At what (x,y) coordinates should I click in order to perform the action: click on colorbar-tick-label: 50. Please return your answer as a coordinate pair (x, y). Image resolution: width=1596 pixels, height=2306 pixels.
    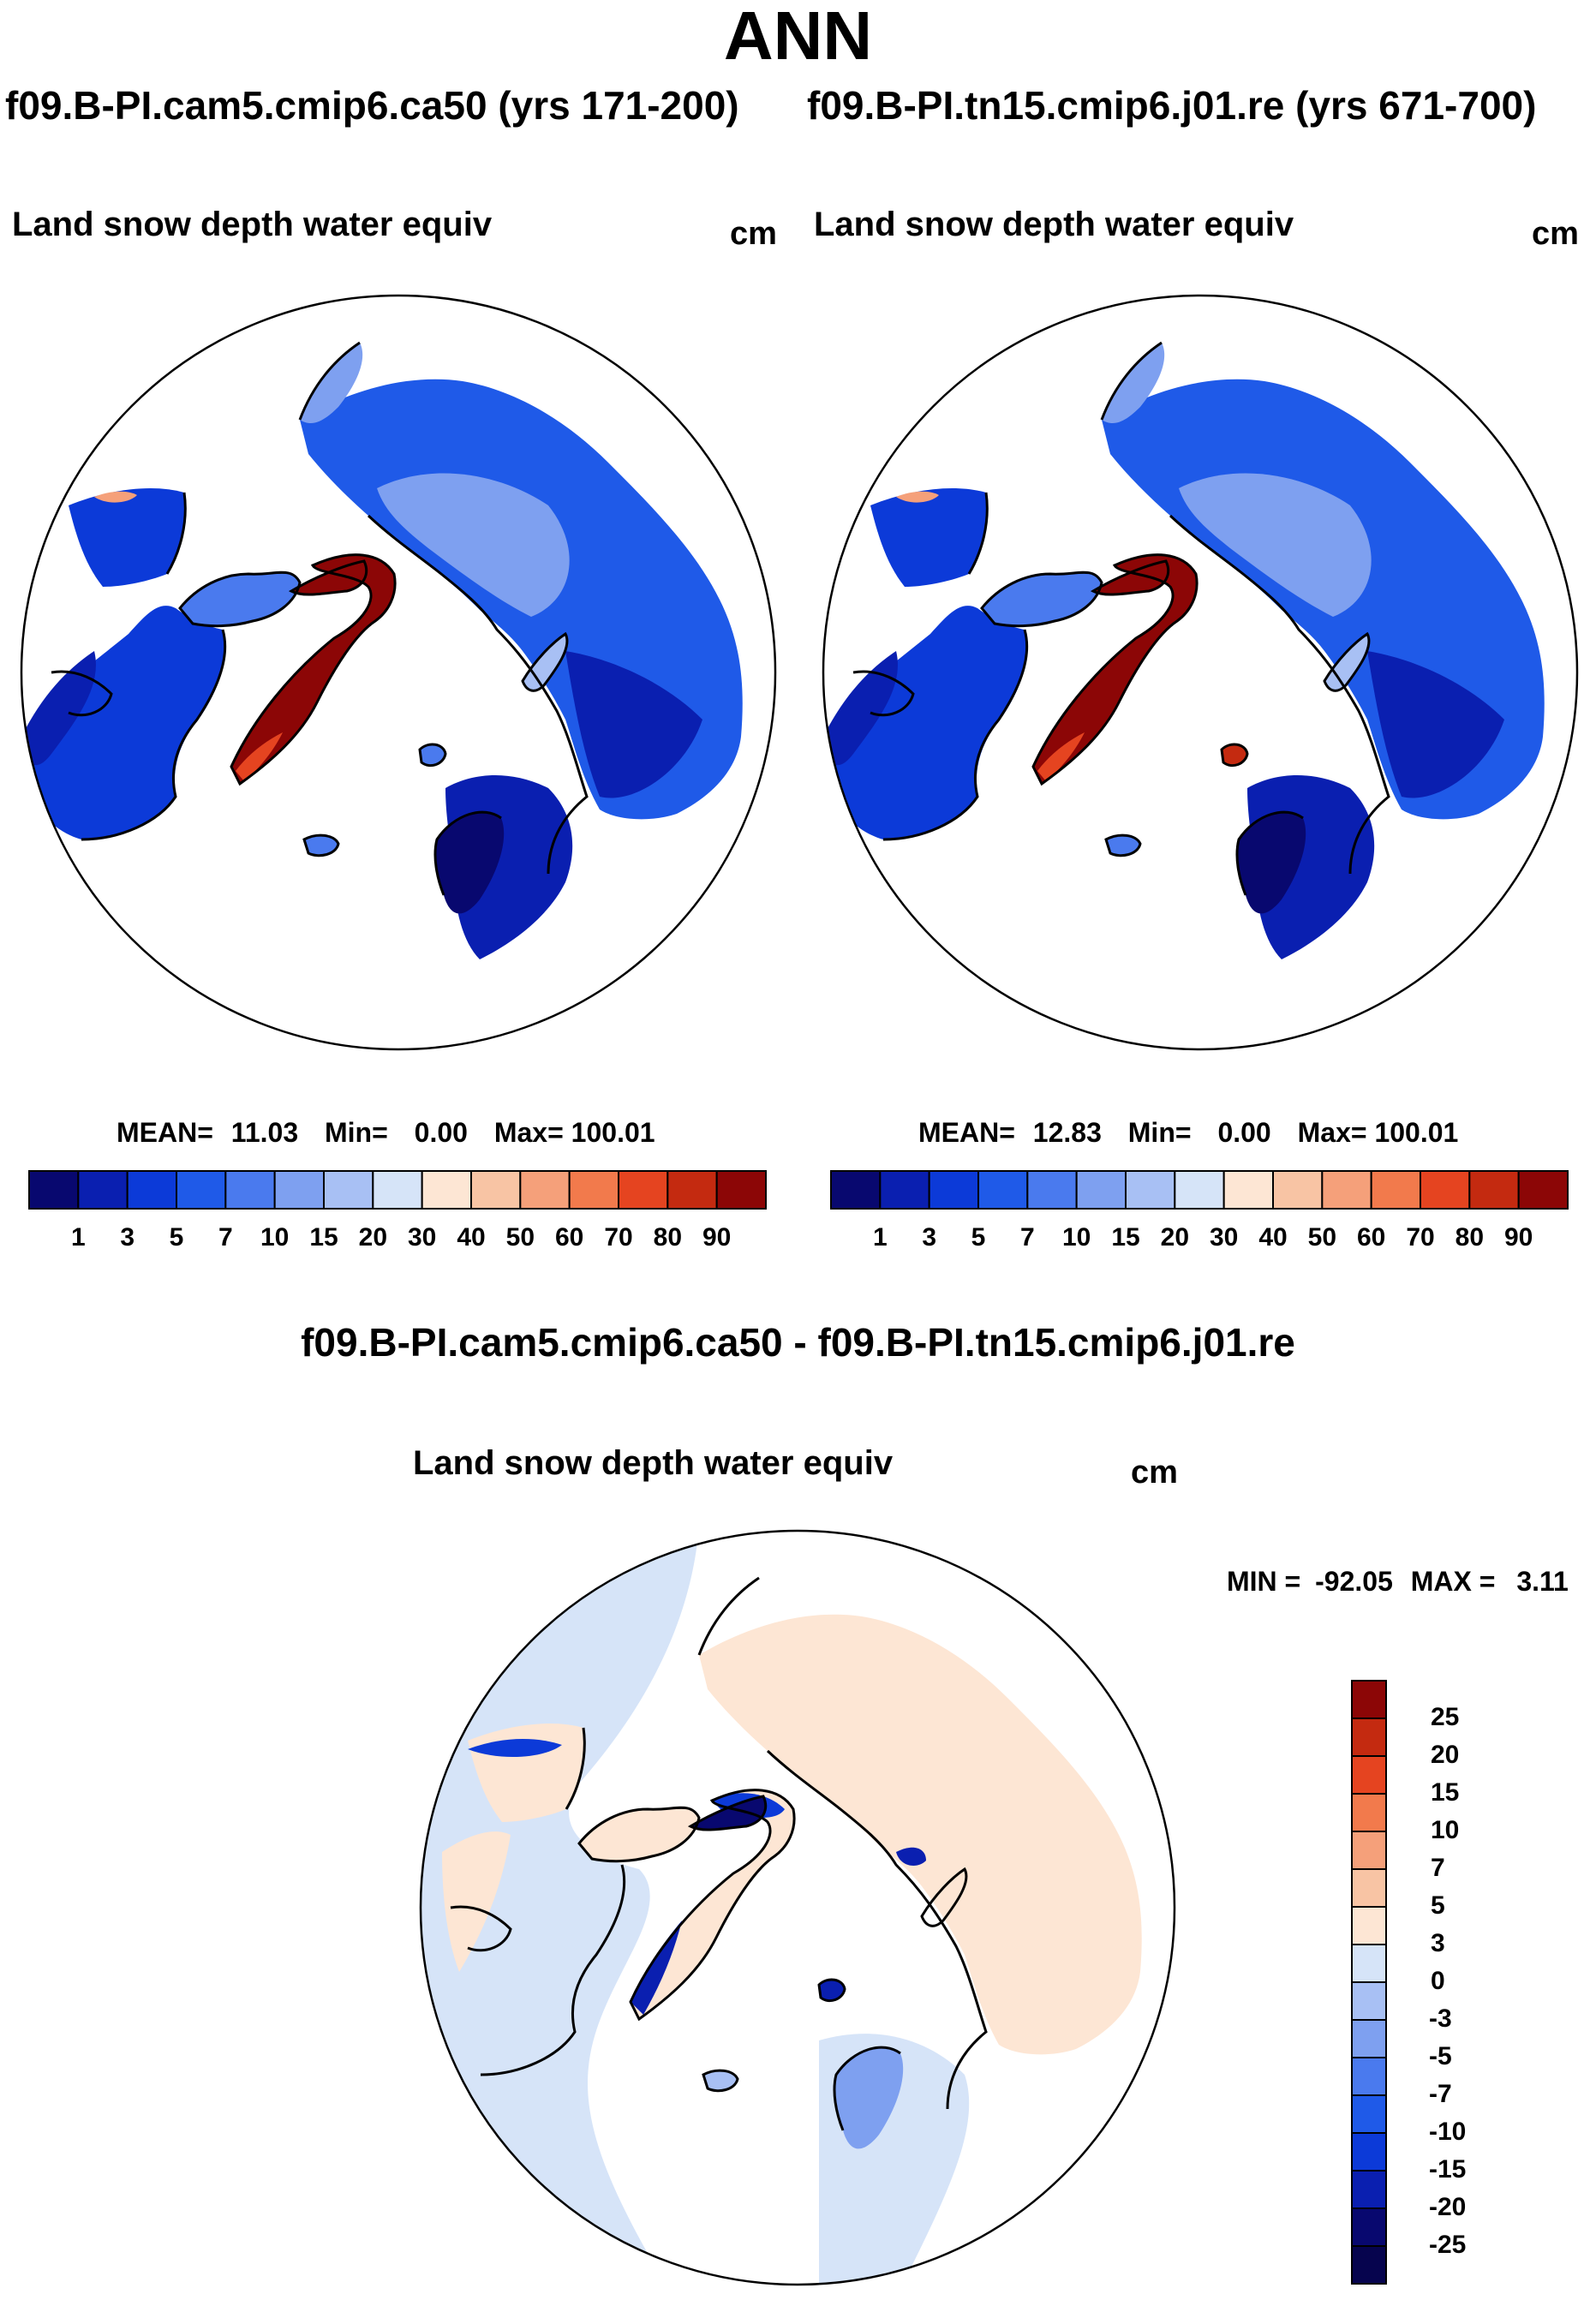
    Looking at the image, I should click on (1322, 1237).